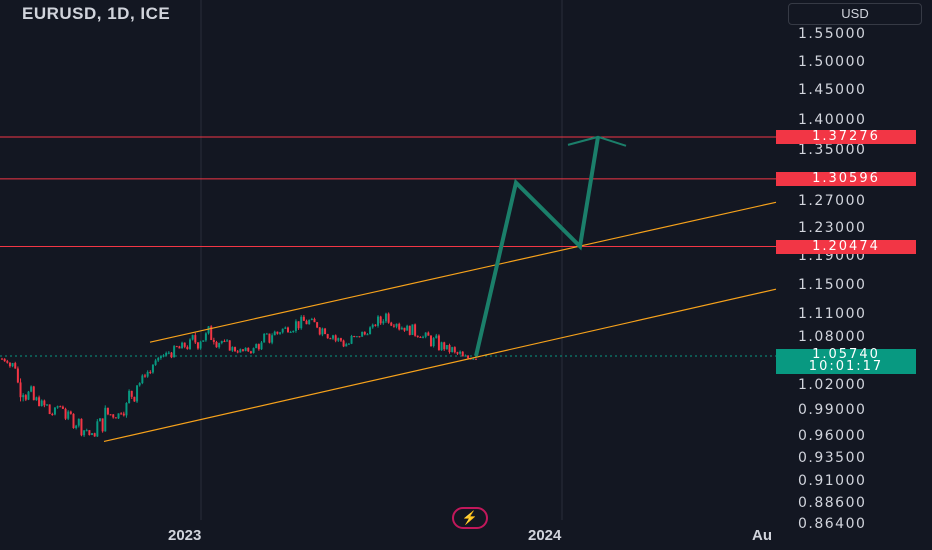  What do you see at coordinates (597, 141) in the screenshot?
I see `arrowhead` at bounding box center [597, 141].